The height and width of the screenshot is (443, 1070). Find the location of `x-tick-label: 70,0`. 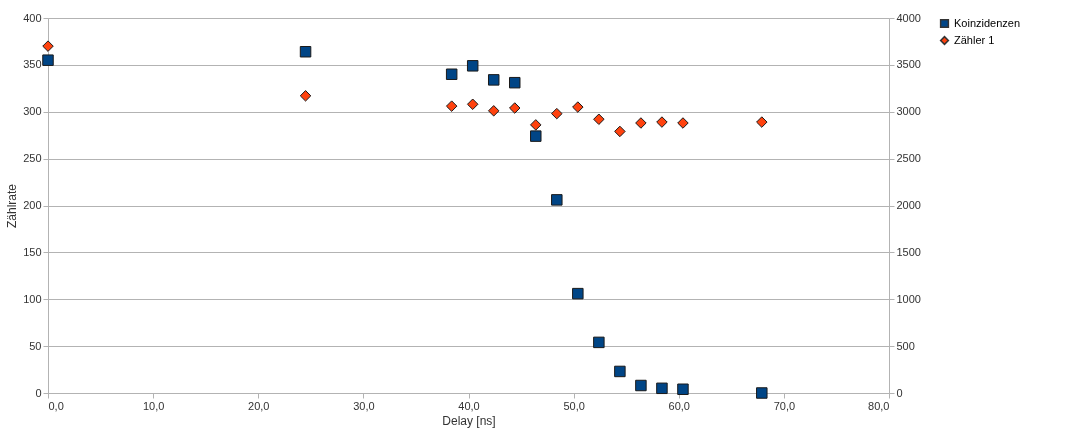

x-tick-label: 70,0 is located at coordinates (784, 405).